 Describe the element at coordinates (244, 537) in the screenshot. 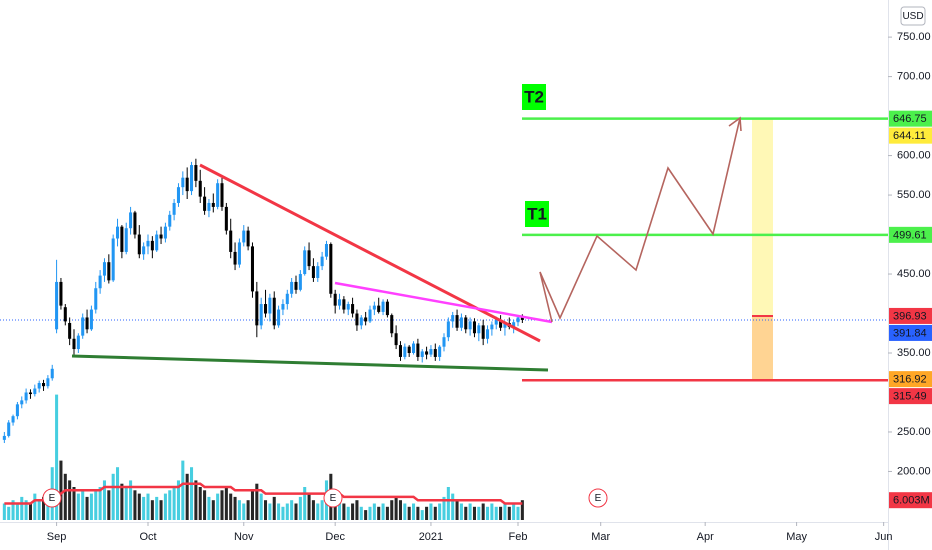

I see `x-tick-label: Nov` at that location.